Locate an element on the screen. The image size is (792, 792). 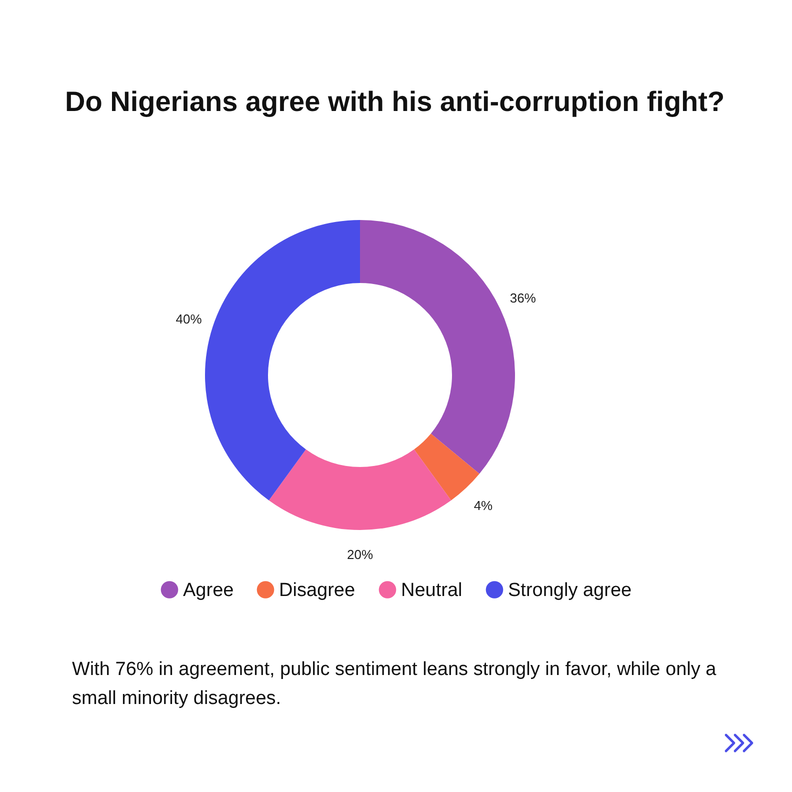
data-label: 20% is located at coordinates (360, 554).